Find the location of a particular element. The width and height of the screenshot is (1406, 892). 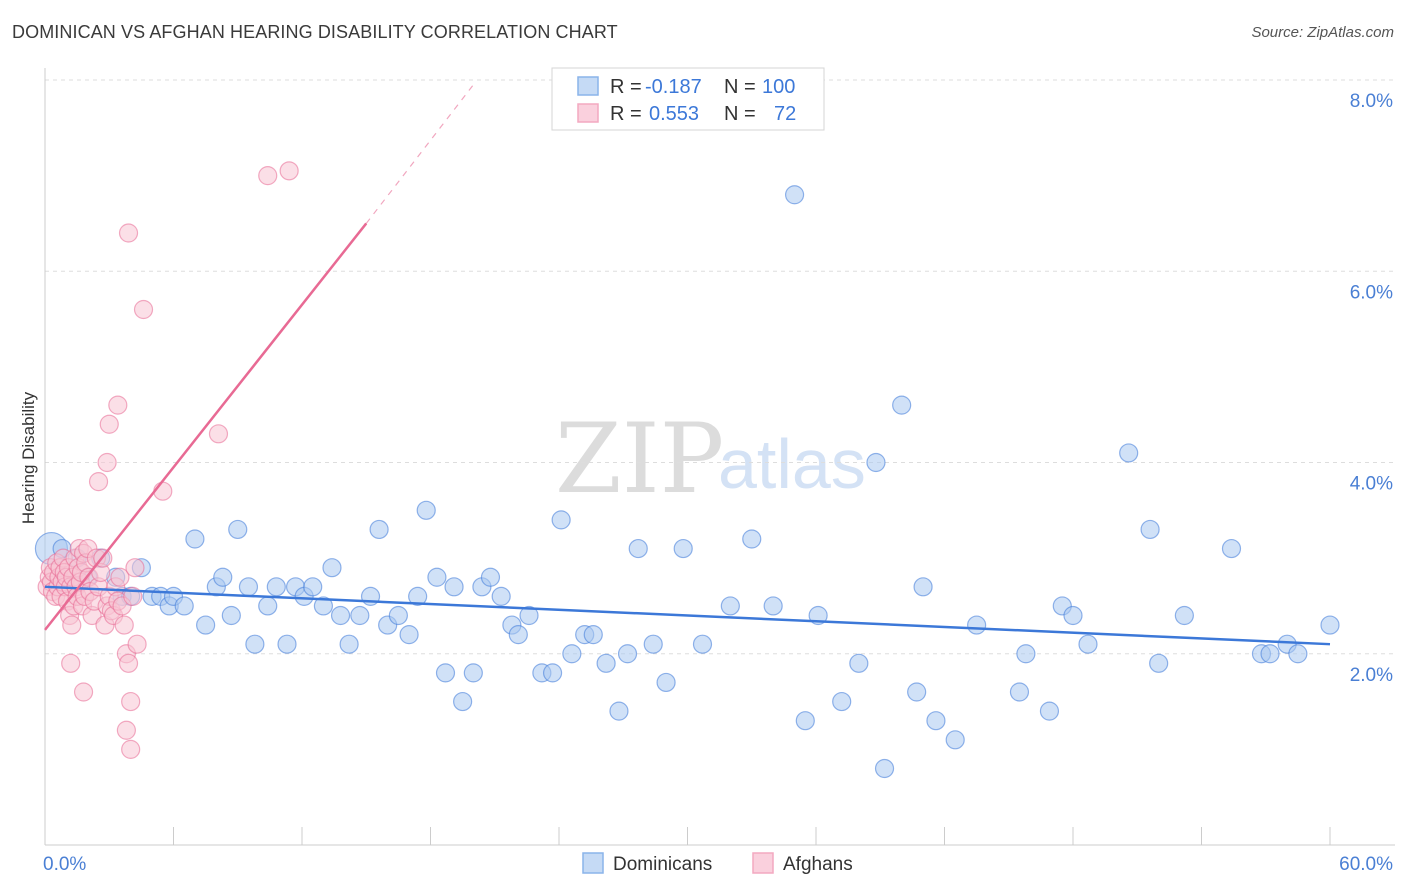

legend-r-value-1: -0.187 is located at coordinates (673, 87).